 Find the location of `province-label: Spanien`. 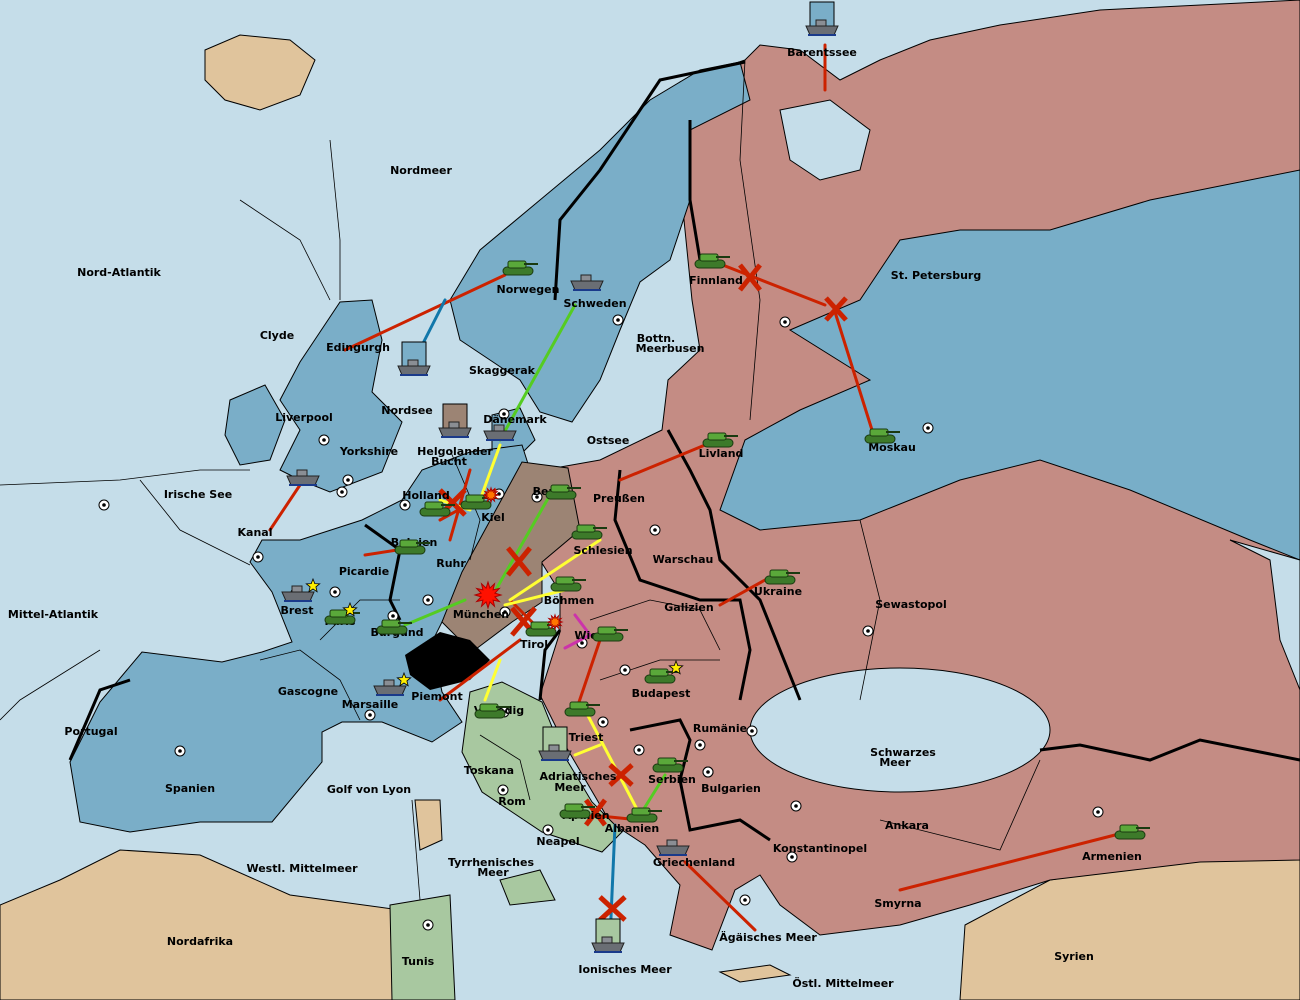

province-label: Spanien is located at coordinates (190, 788).